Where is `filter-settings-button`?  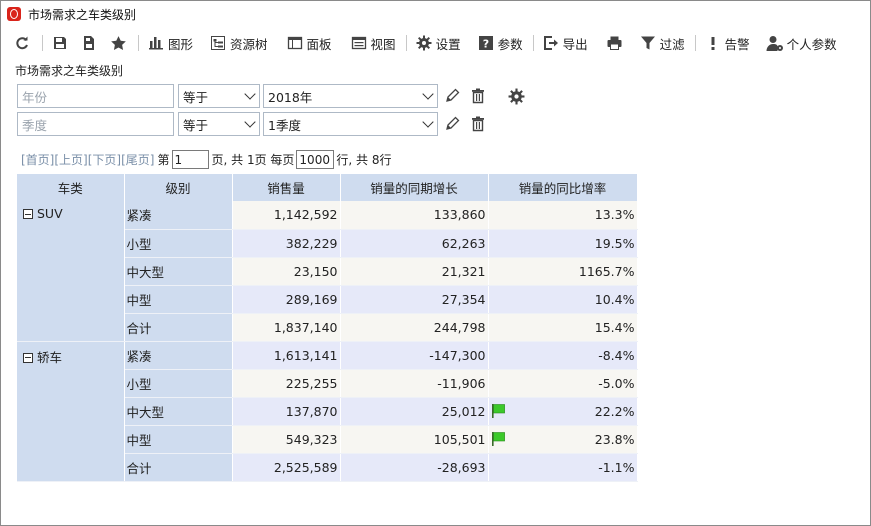
filter-settings-button is located at coordinates (516, 96).